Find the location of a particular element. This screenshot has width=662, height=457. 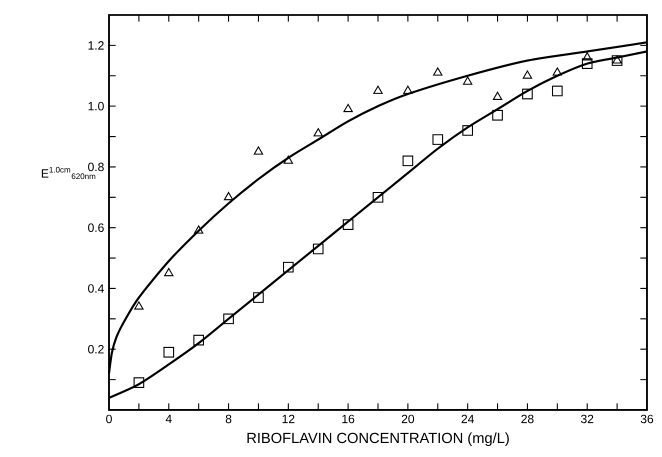

x-tick-label: 24 is located at coordinates (468, 419).